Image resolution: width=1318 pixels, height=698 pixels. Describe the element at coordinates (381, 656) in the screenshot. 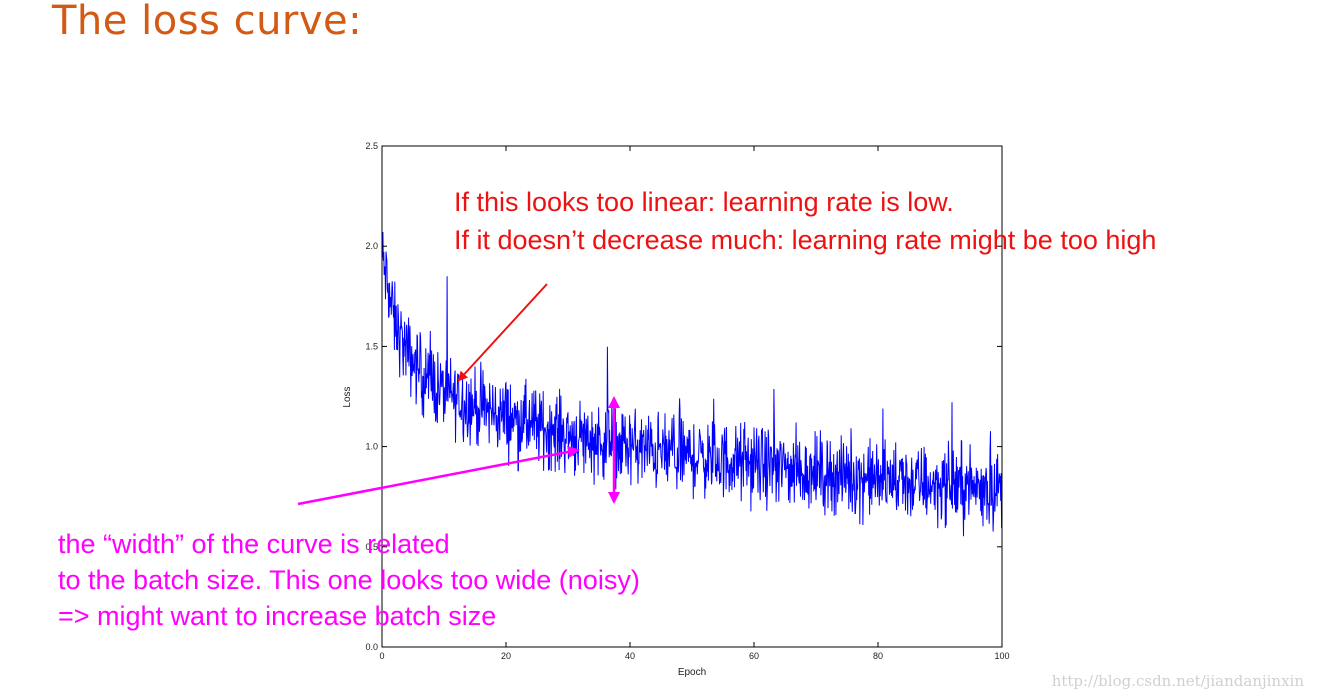

I see `x-tick-label: 0` at that location.